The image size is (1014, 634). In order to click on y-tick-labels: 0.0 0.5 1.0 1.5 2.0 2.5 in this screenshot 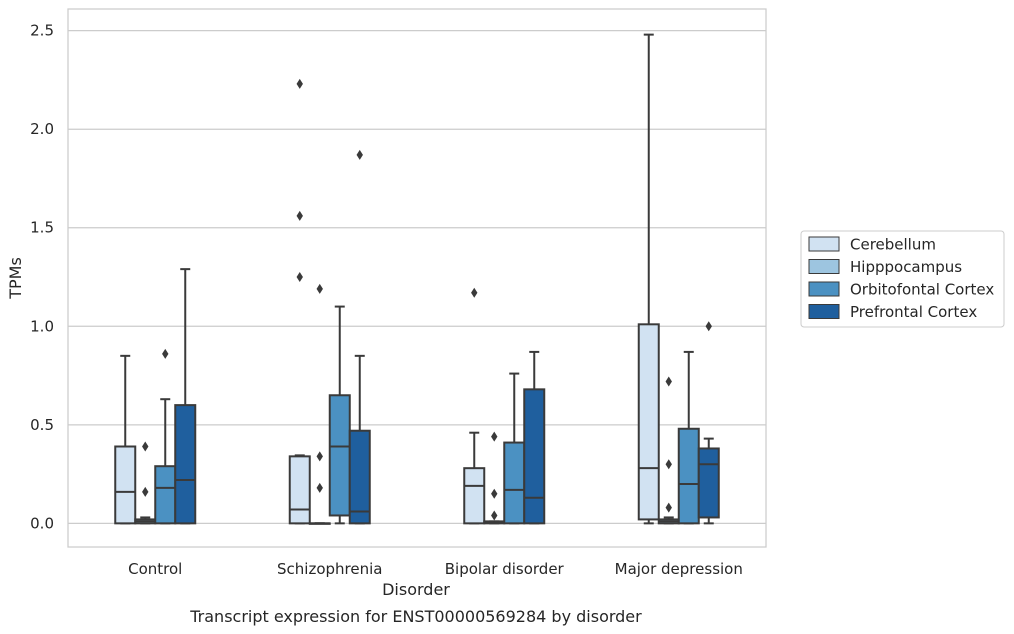, I will do `click(42, 277)`.